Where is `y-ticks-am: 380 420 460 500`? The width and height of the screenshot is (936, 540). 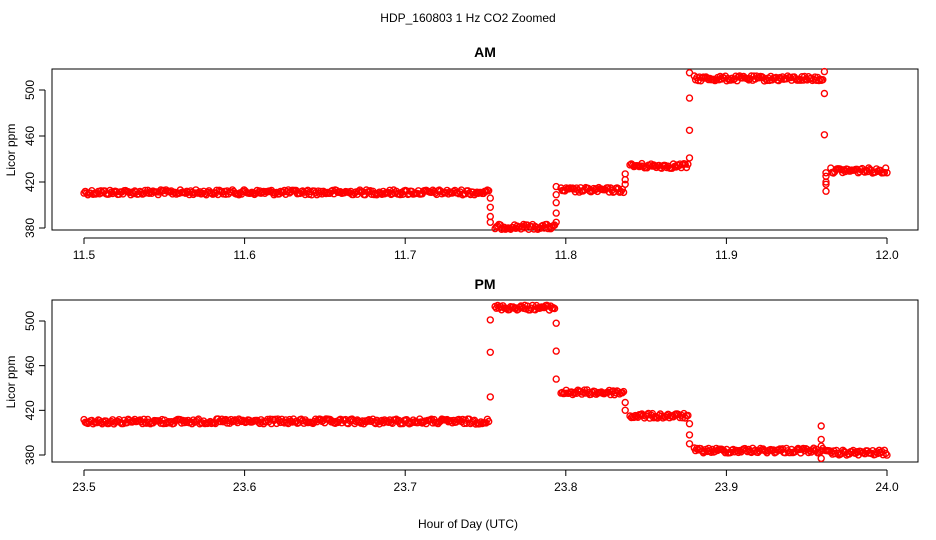 y-ticks-am: 380 420 460 500 is located at coordinates (34, 159).